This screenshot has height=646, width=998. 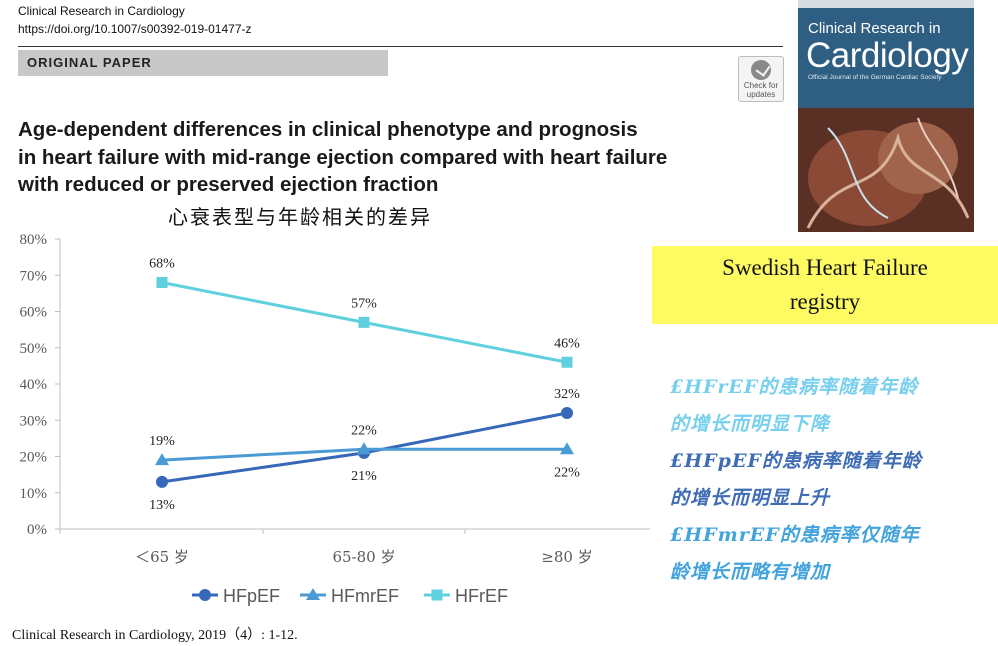 What do you see at coordinates (34, 313) in the screenshot?
I see `y-tick-label: 60%` at bounding box center [34, 313].